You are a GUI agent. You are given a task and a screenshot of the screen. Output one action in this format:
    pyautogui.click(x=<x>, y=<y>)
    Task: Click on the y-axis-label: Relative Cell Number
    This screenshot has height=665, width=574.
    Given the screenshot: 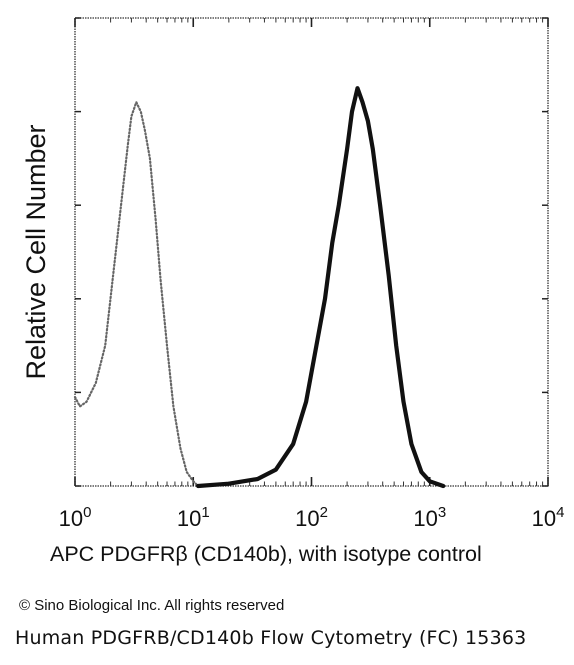 What is the action you would take?
    pyautogui.click(x=36, y=251)
    